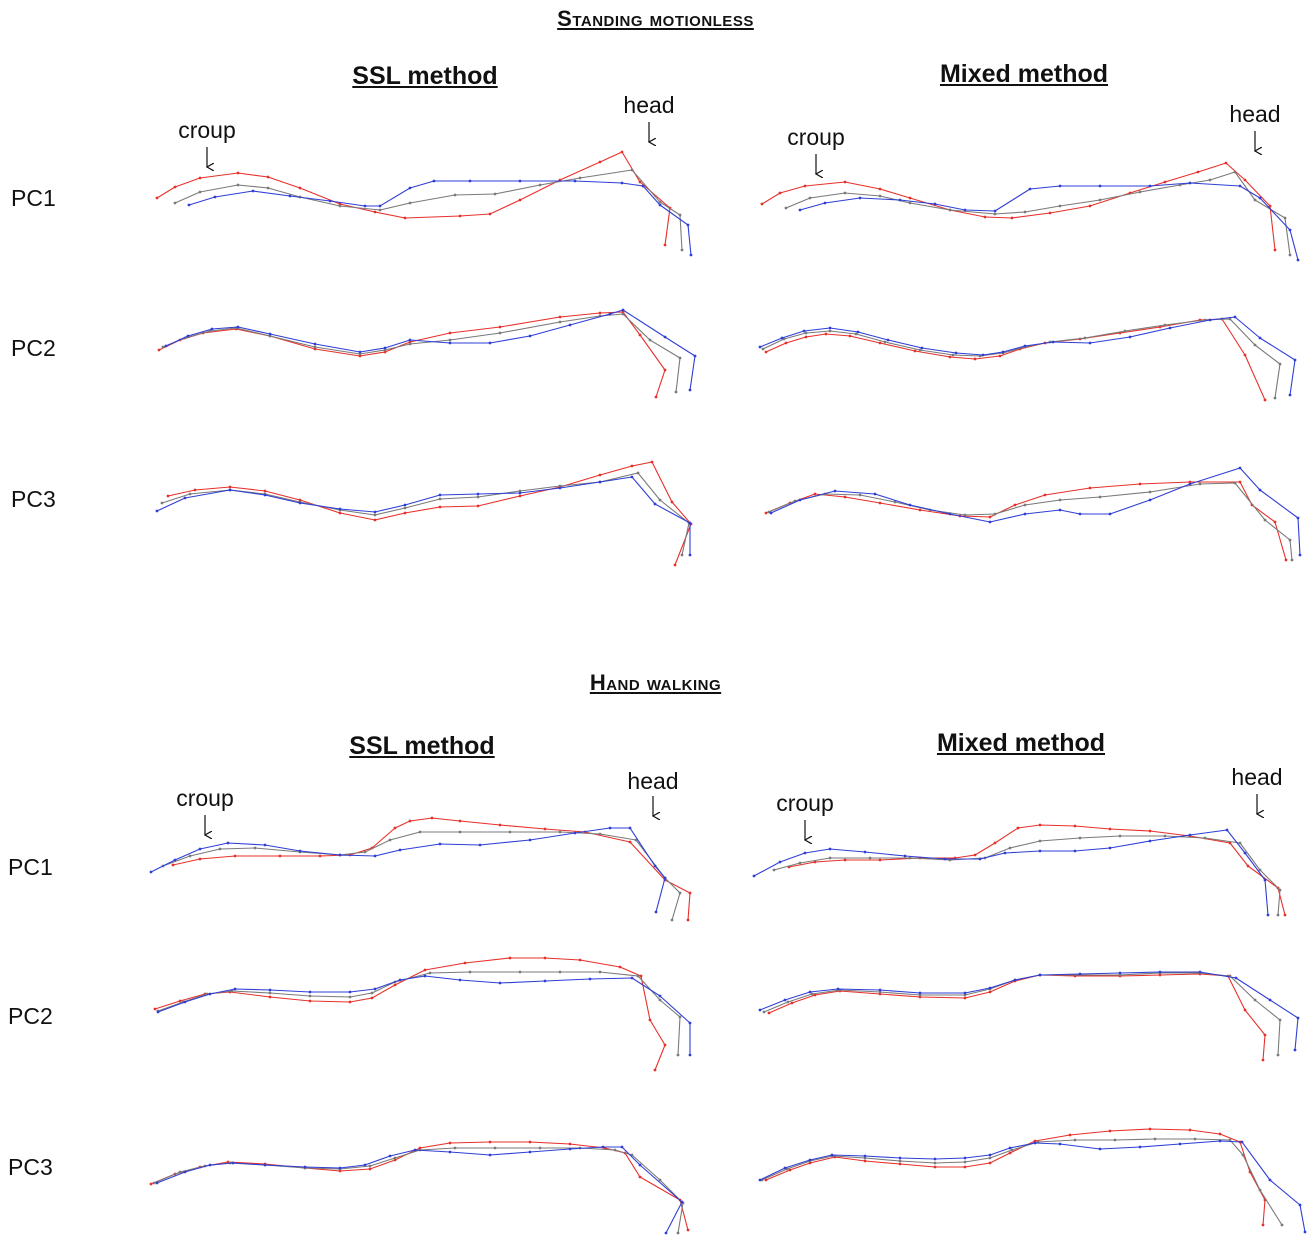 This screenshot has height=1235, width=1311. What do you see at coordinates (1035, 511) in the screenshot?
I see `curve-blue-standing-mixed-pc3` at bounding box center [1035, 511].